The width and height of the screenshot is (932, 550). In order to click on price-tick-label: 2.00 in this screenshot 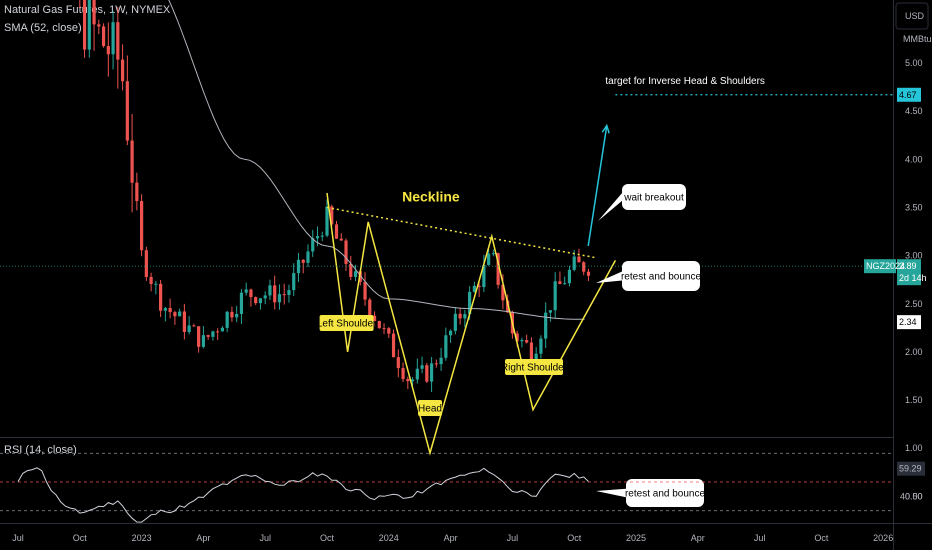, I will do `click(914, 352)`.